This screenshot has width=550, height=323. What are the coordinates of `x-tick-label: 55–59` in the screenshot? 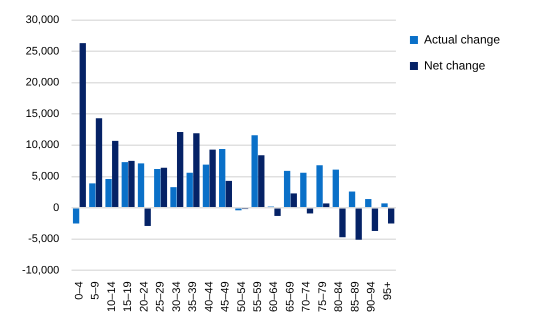 It's located at (258, 296).